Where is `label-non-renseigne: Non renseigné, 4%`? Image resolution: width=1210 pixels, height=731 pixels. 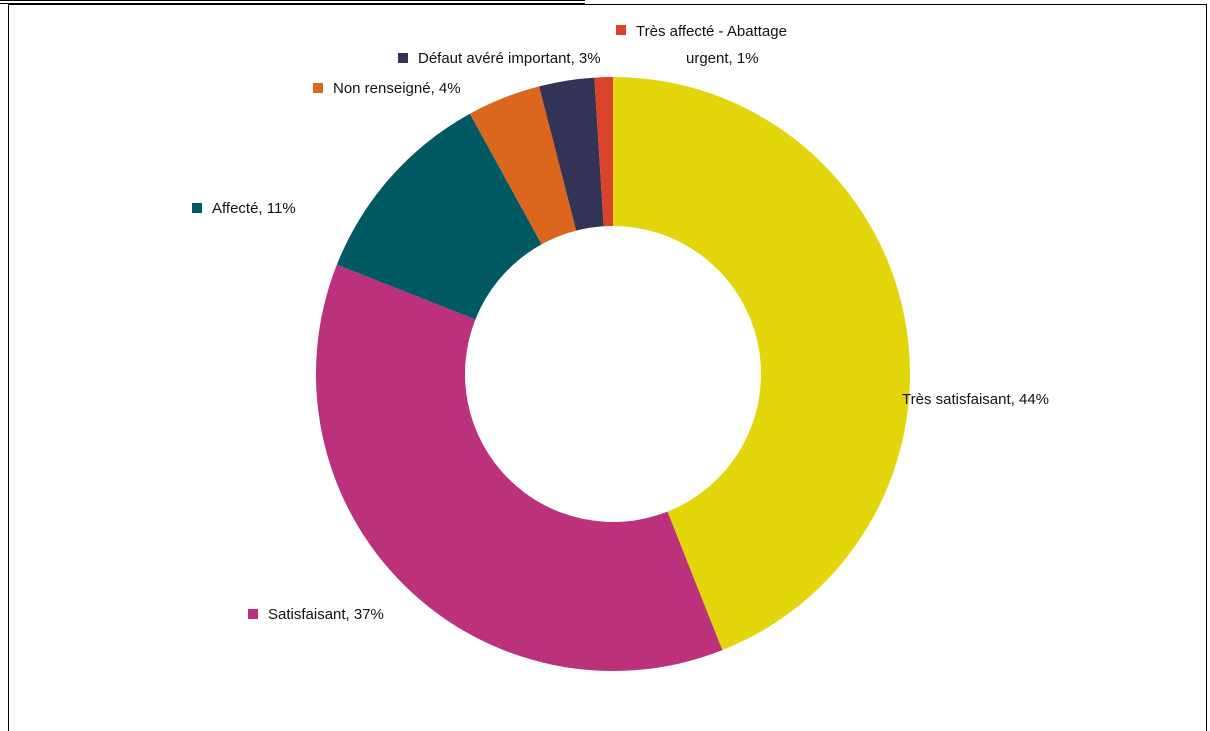 label-non-renseigne: Non renseigné, 4% is located at coordinates (397, 88).